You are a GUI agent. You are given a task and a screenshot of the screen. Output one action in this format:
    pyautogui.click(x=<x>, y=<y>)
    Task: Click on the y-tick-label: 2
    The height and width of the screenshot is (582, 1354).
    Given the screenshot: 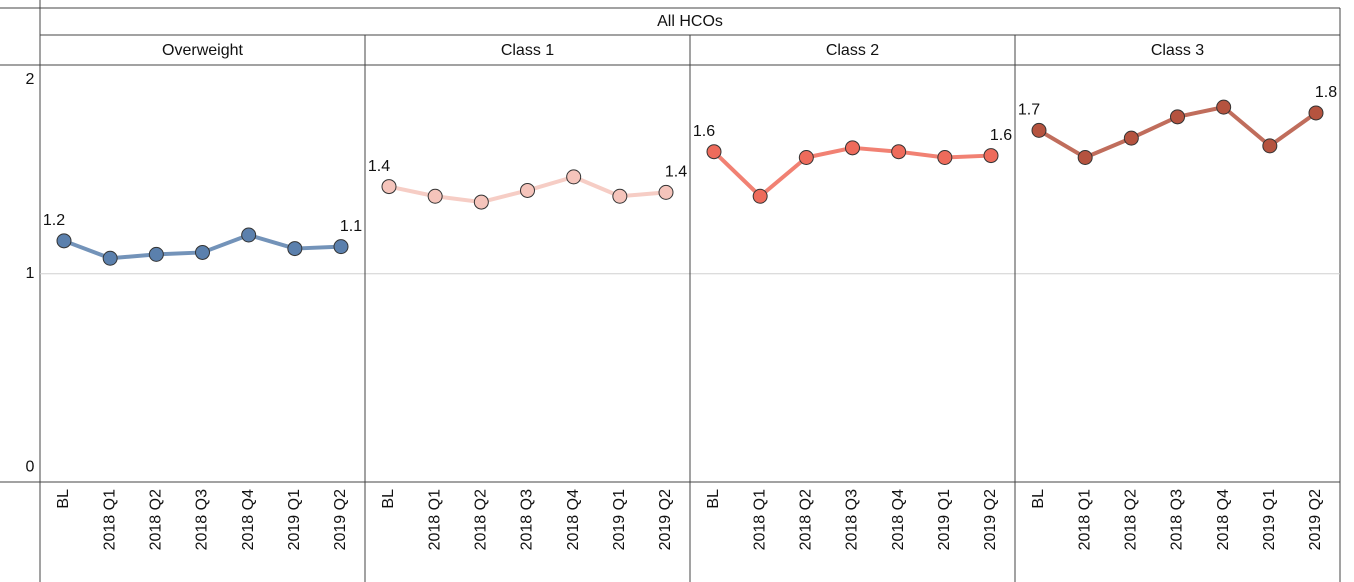 What is the action you would take?
    pyautogui.click(x=30, y=79)
    